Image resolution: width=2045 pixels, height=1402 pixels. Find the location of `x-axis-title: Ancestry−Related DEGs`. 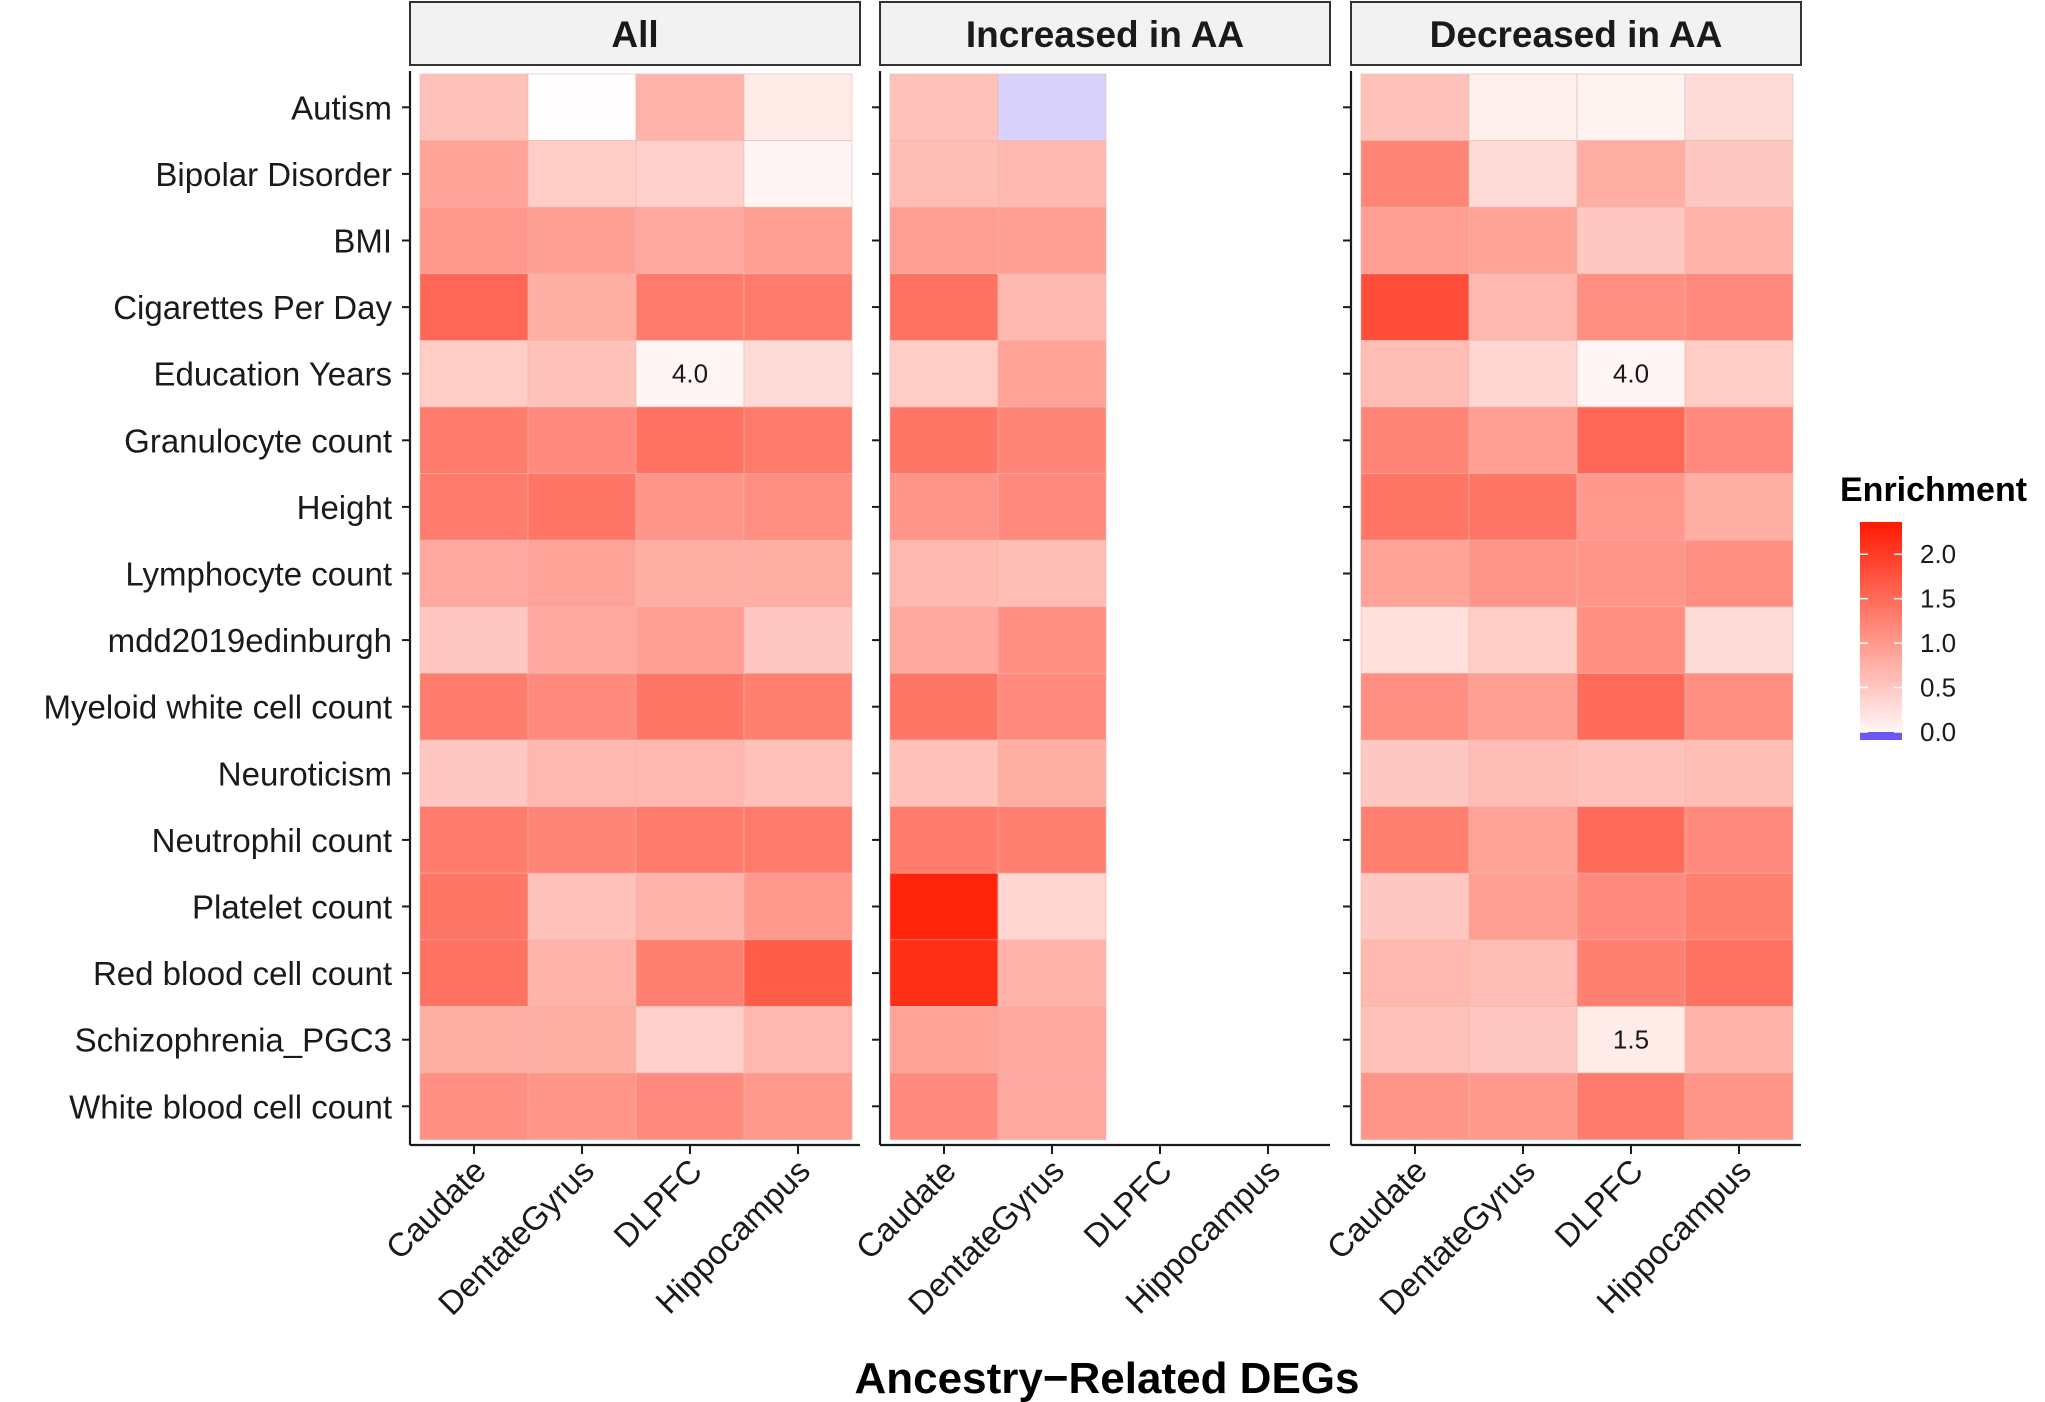

x-axis-title: Ancestry−Related DEGs is located at coordinates (1107, 1378).